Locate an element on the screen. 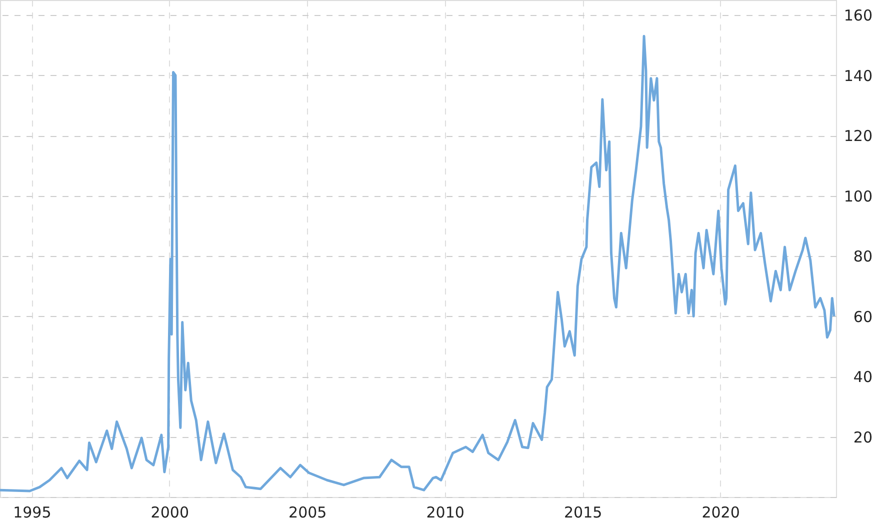  y-tick-label: 80 is located at coordinates (862, 257).